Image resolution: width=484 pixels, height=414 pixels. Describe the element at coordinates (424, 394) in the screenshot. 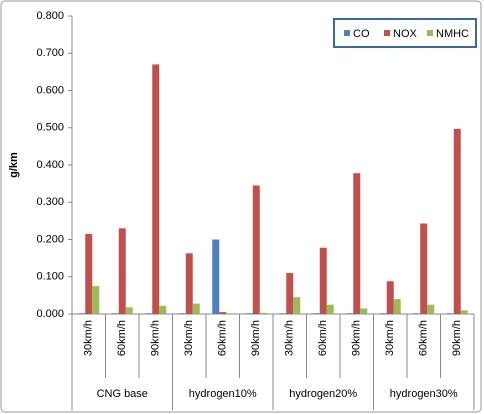

I see `group-label: hydrogen30%` at that location.